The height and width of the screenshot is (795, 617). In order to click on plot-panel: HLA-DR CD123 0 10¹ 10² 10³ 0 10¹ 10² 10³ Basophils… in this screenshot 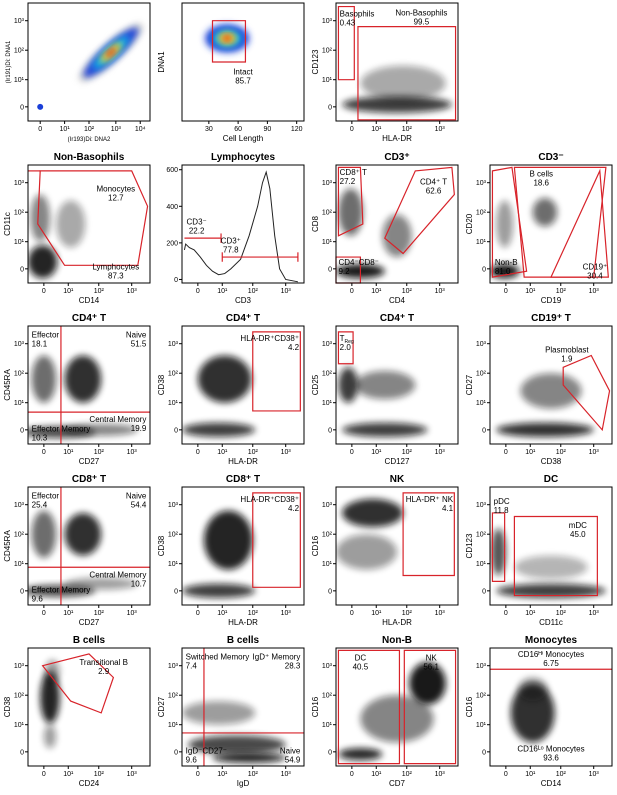, I will do `click(385, 72)`.